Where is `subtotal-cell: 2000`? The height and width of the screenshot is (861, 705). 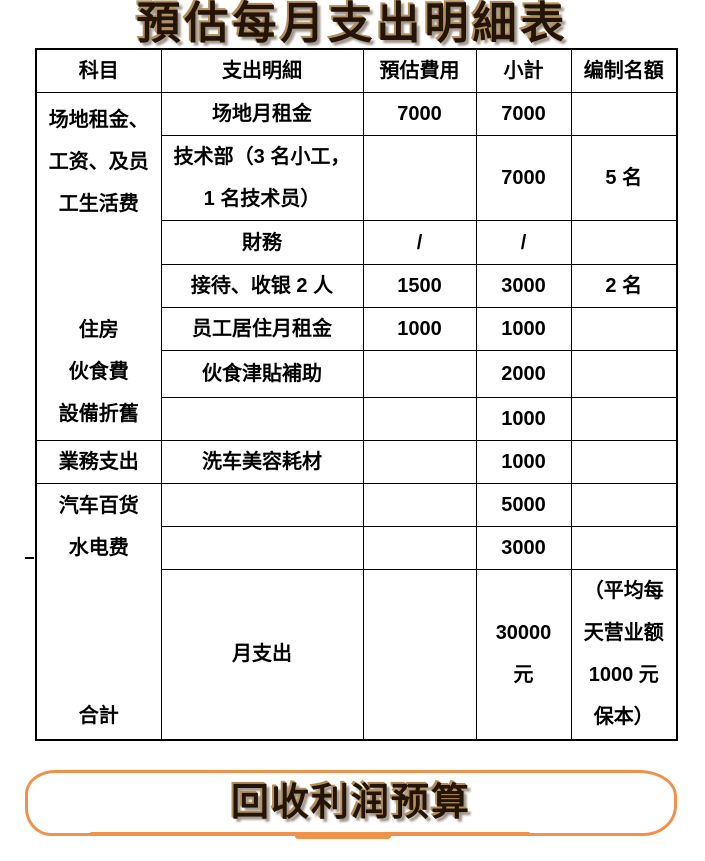
subtotal-cell: 2000 is located at coordinates (523, 374).